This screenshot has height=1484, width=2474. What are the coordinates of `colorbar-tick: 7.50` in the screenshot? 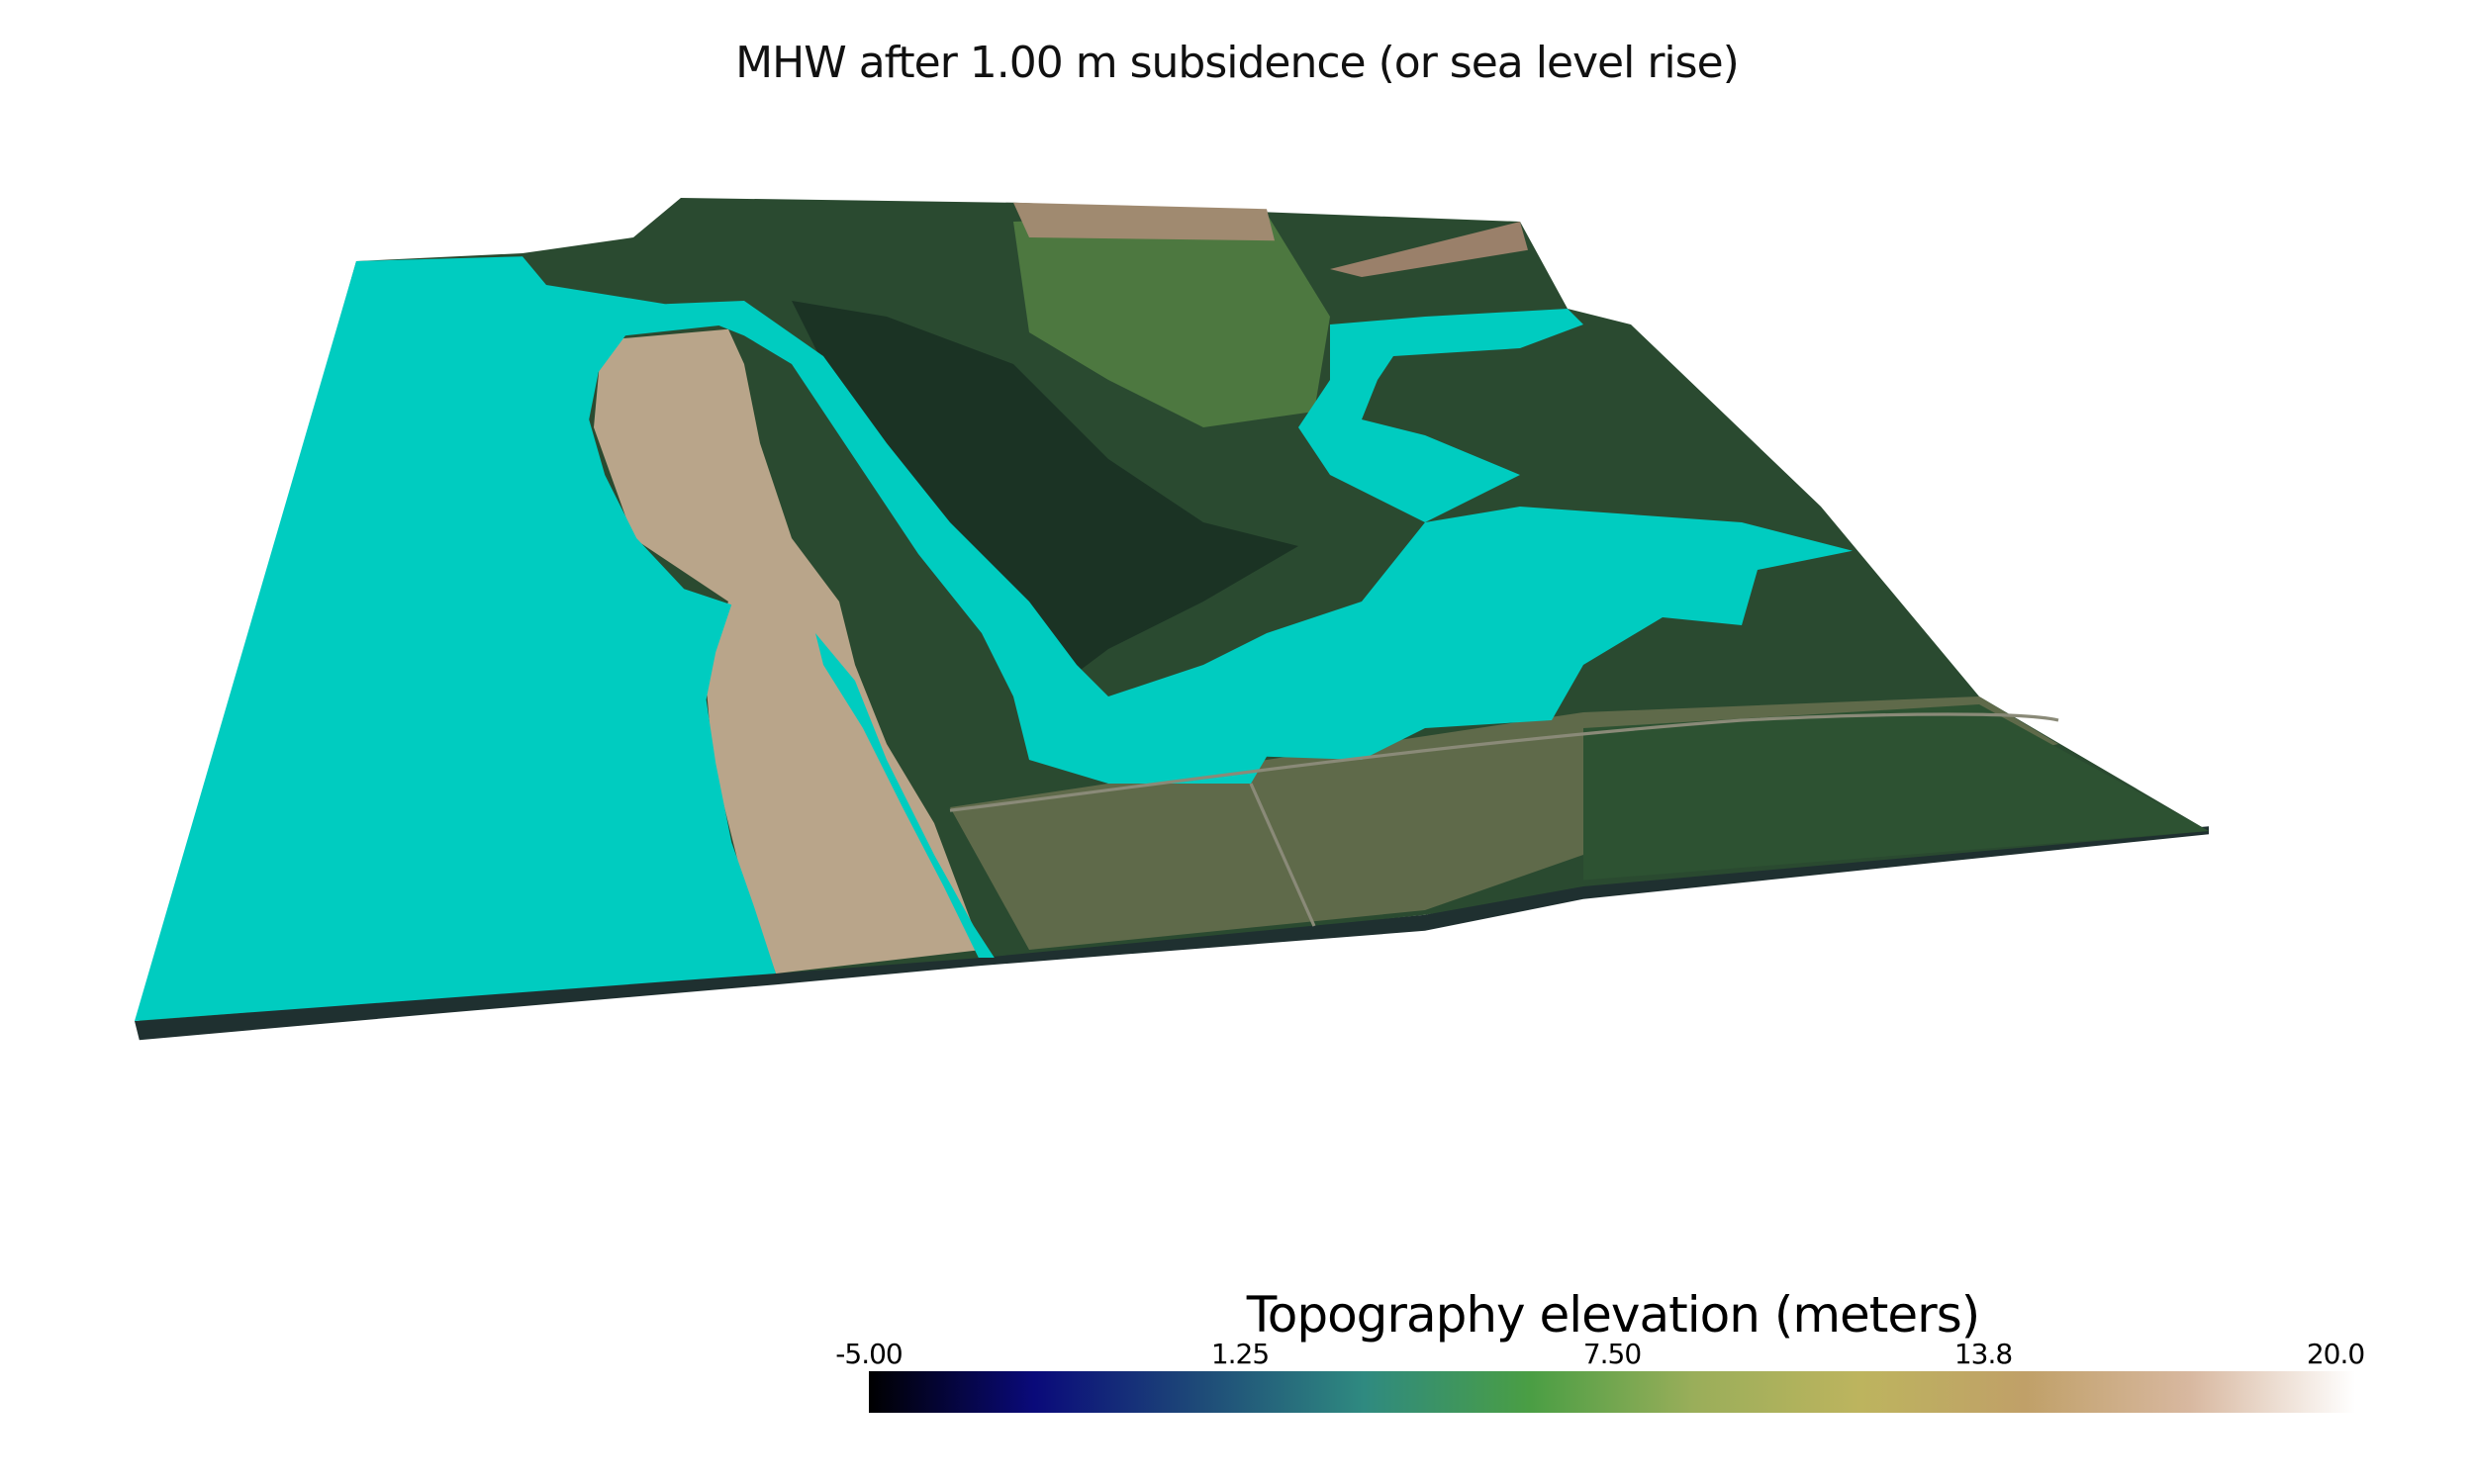 It's located at (1612, 1354).